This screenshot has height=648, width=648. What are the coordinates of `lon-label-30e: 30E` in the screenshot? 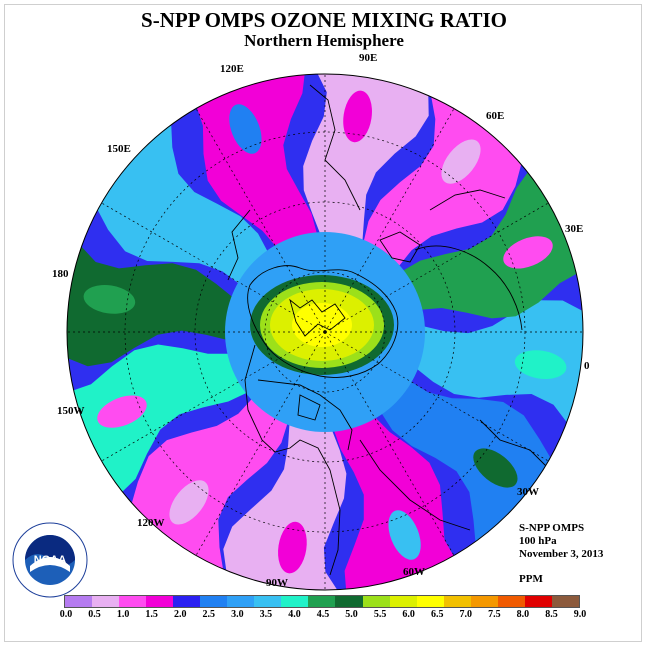 It's located at (574, 229).